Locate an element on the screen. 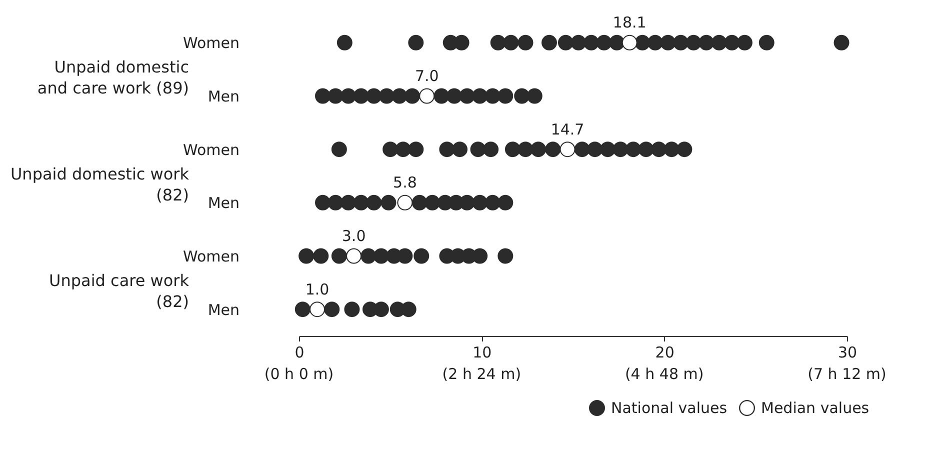 This screenshot has width=942, height=455. x-tick-label: 0 is located at coordinates (299, 353).